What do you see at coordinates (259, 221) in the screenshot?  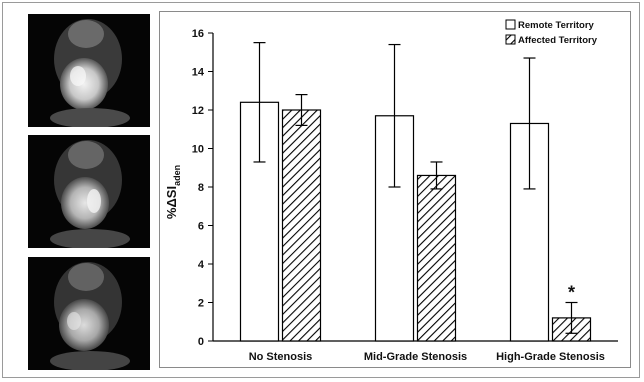 I see `bar-remote` at bounding box center [259, 221].